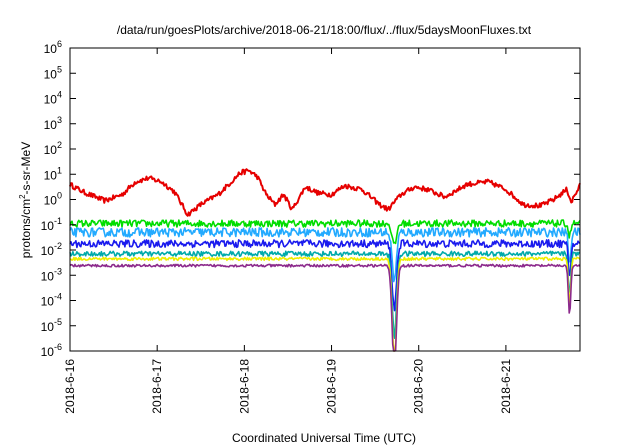 This screenshot has height=448, width=640. I want to click on x-tick-label: 2018-6-19, so click(332, 386).